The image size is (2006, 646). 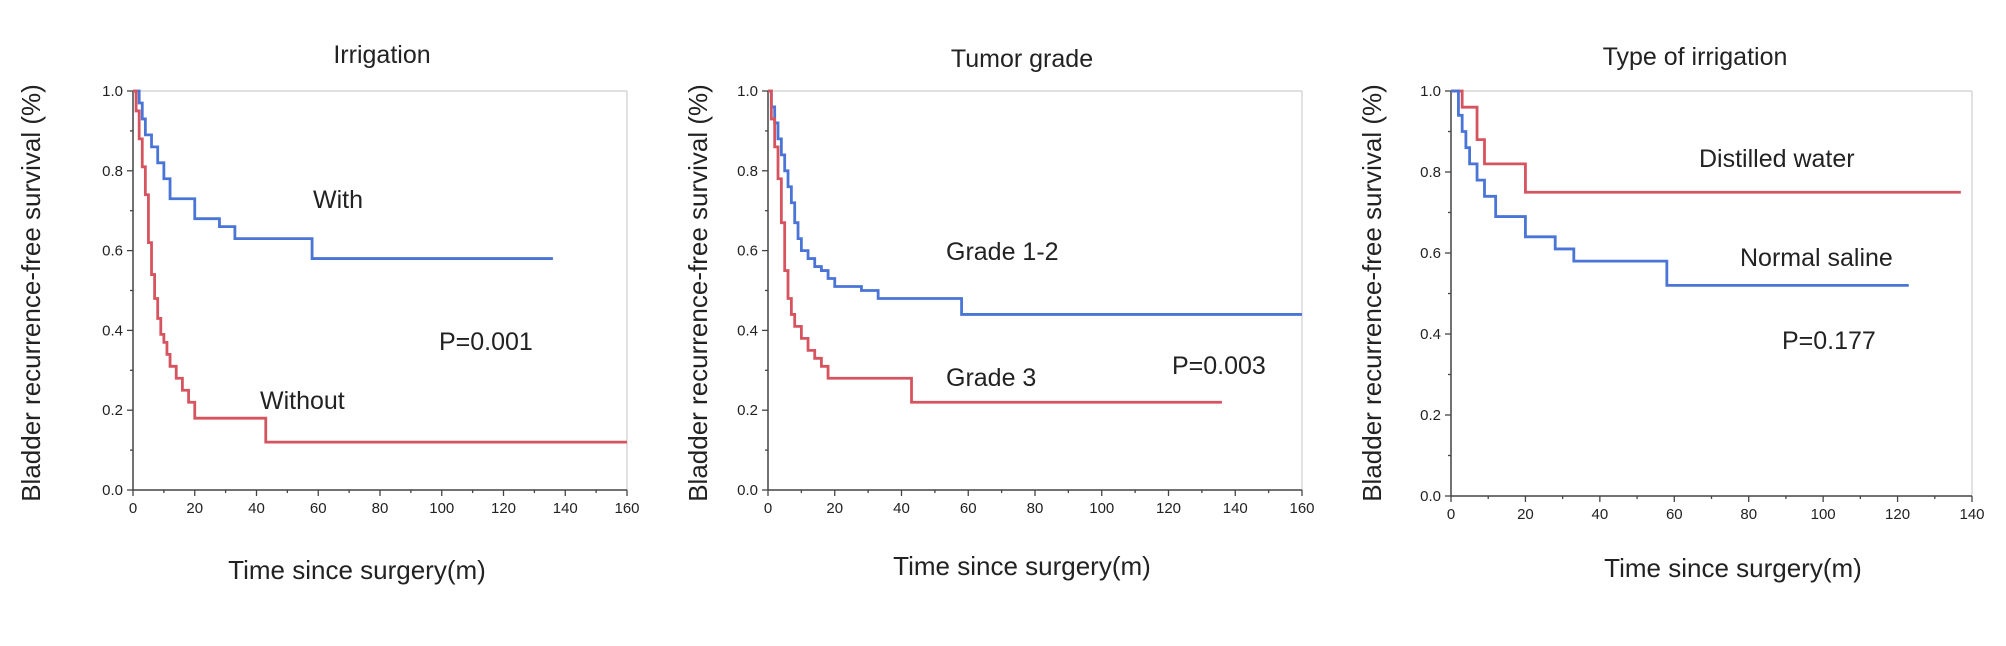 I want to click on chart-title: Type of irrigation, so click(x=1695, y=57).